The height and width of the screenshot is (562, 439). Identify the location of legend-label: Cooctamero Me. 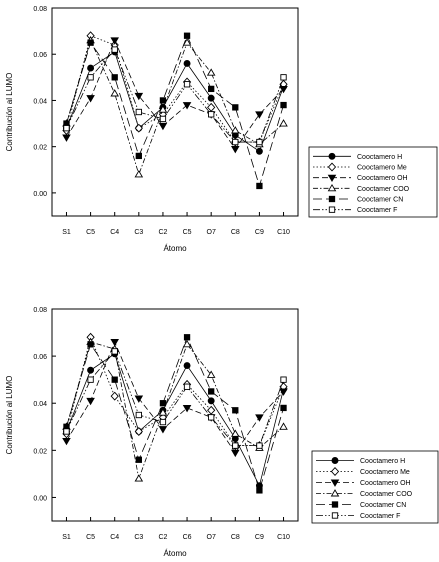
(382, 168).